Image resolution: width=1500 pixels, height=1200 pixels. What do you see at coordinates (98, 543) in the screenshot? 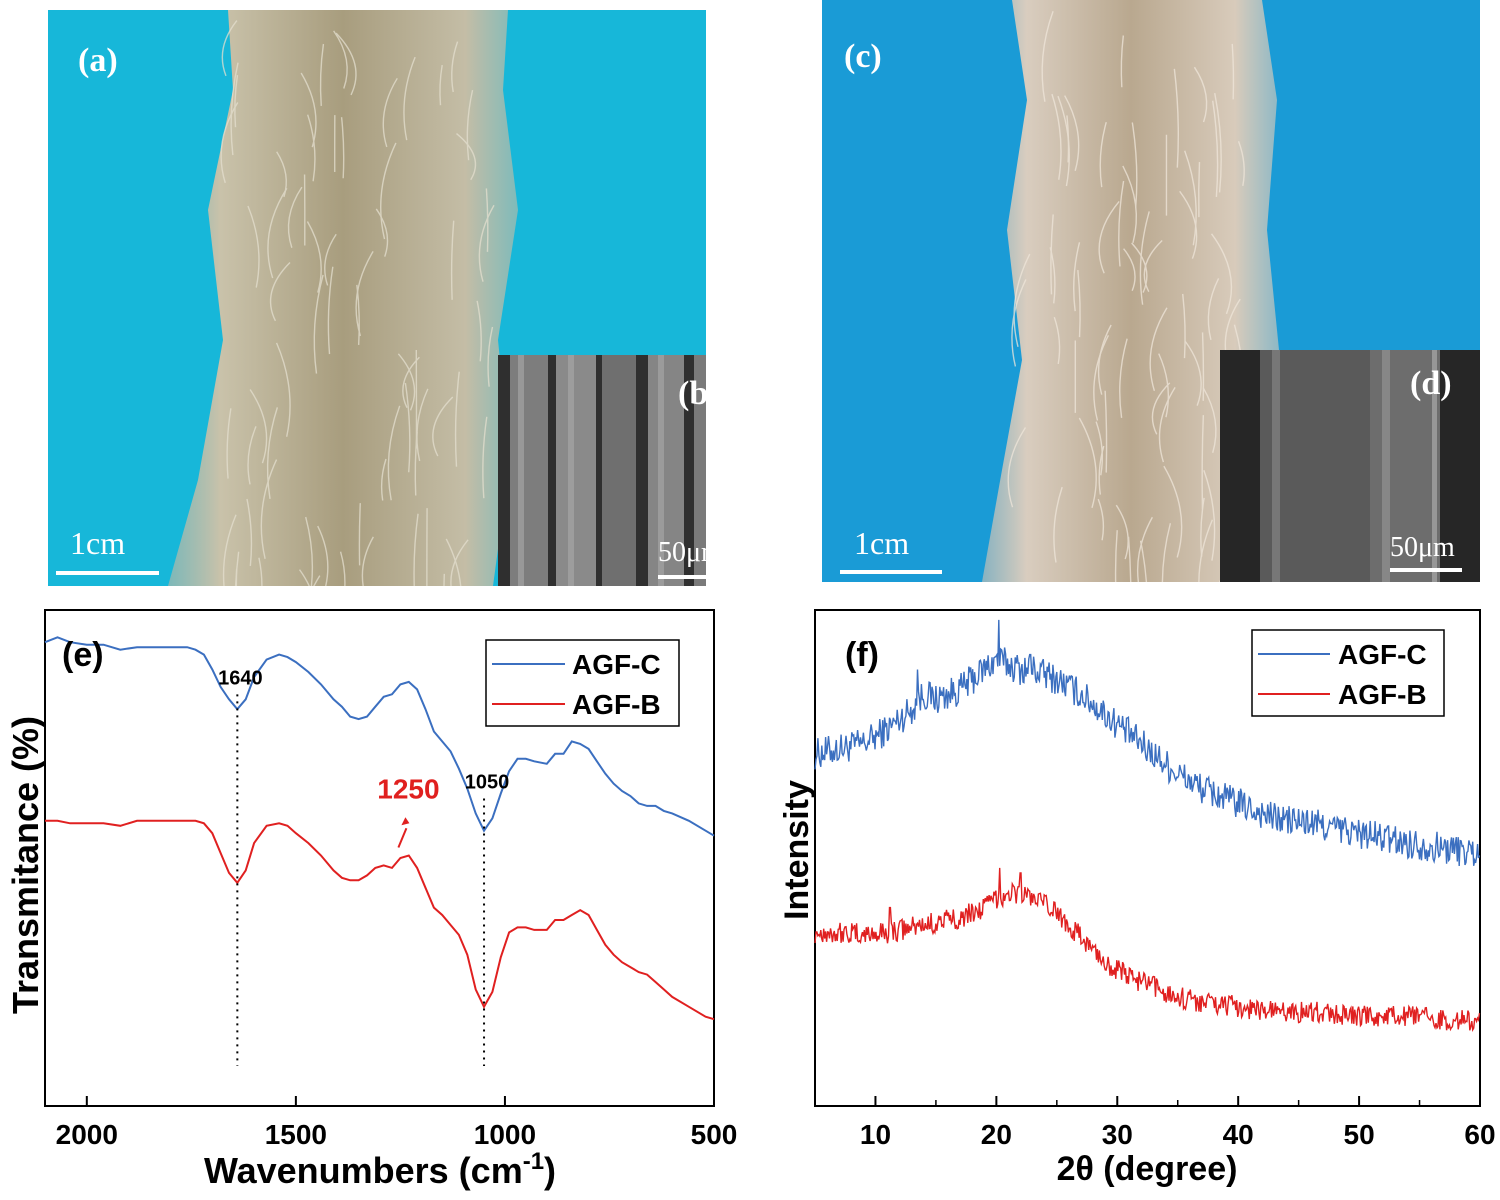
I see `scale-label-a: 1cm` at bounding box center [98, 543].